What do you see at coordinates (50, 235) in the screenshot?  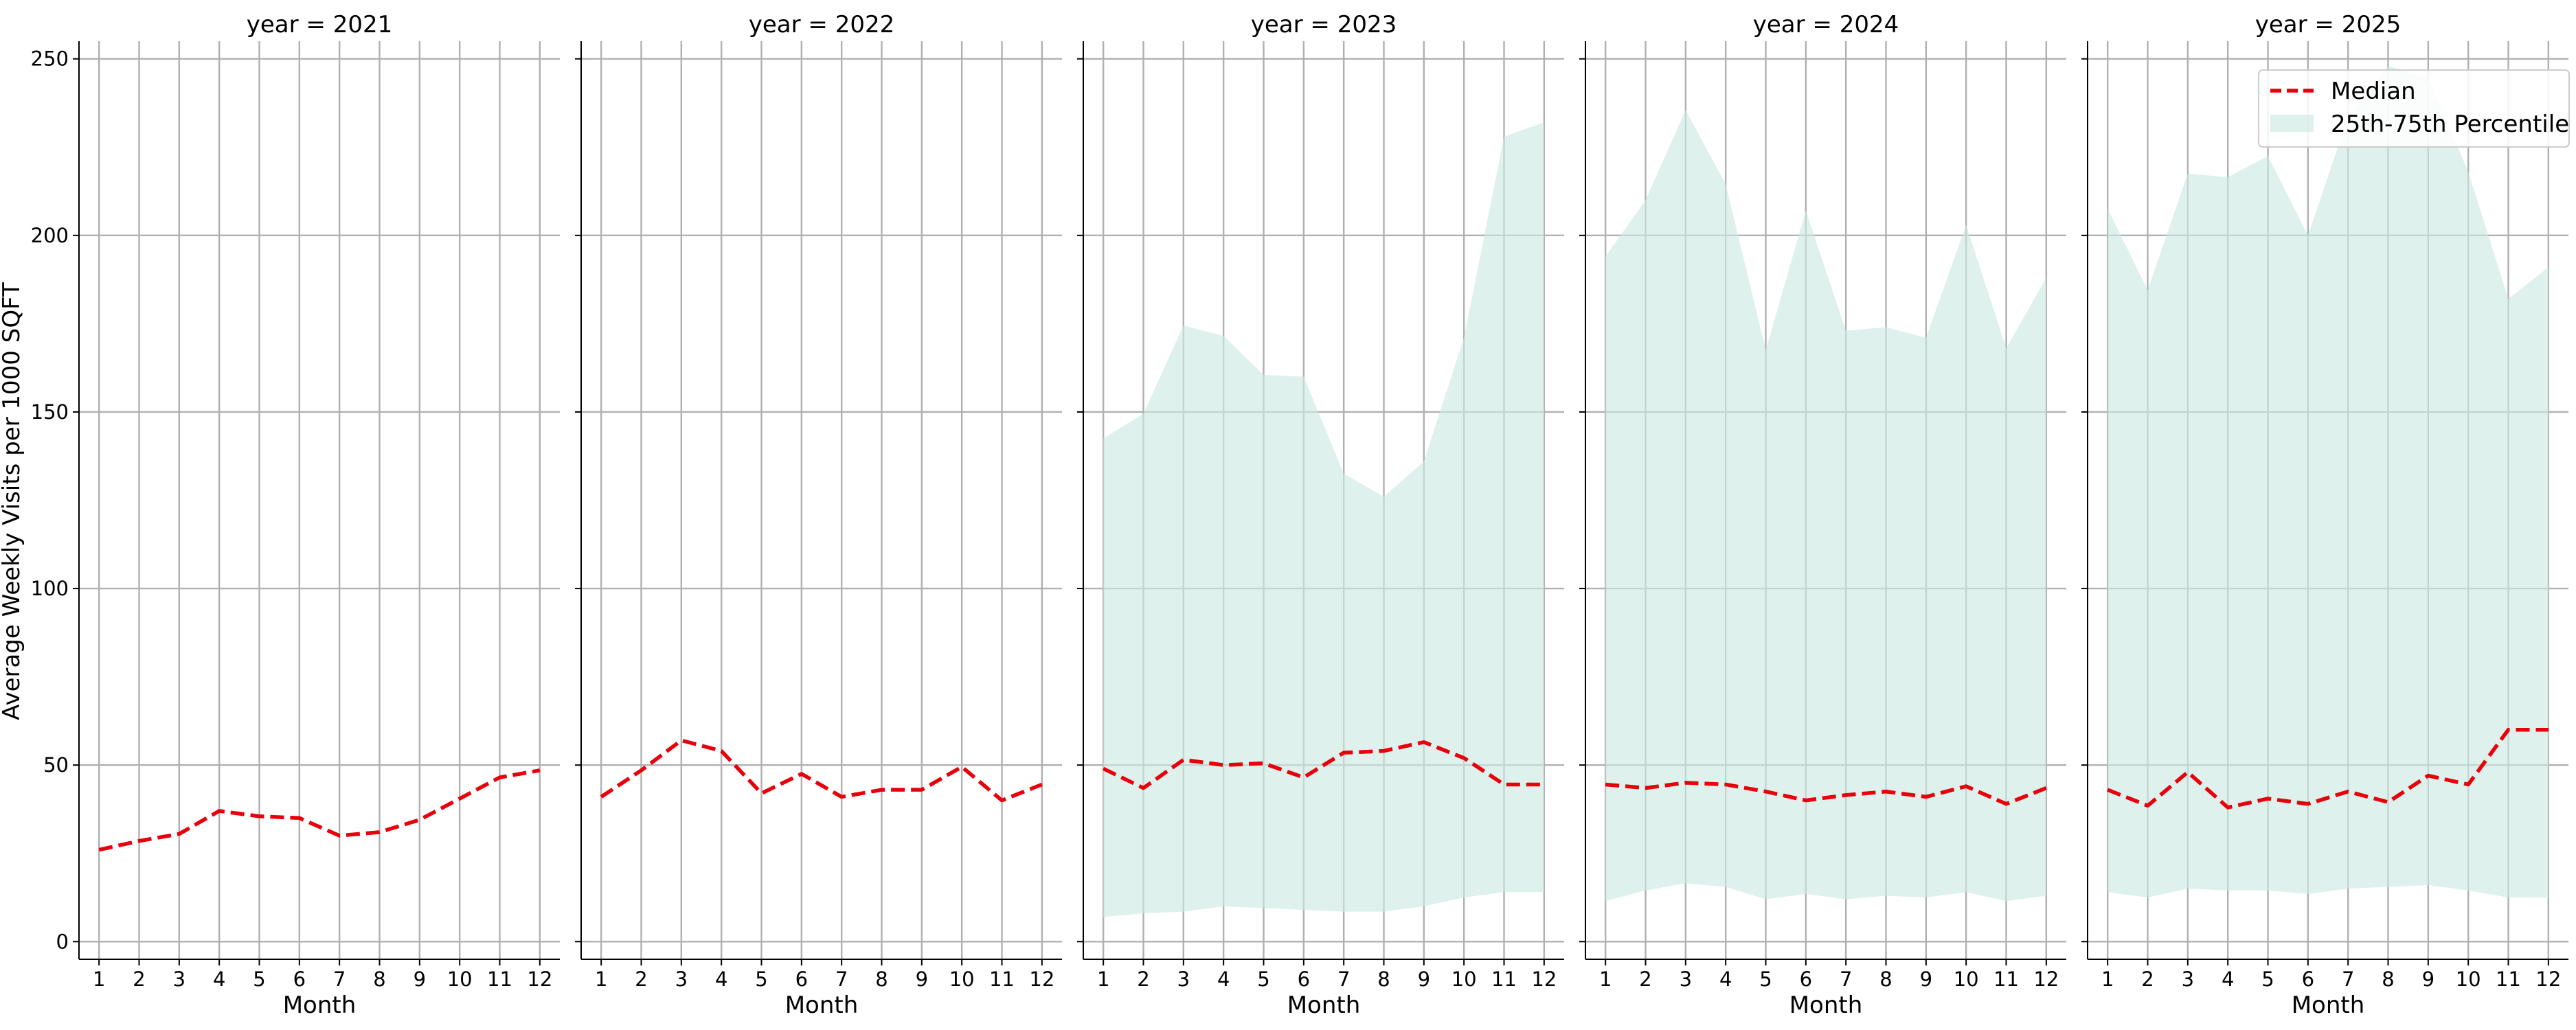 I see `y-tick-label: 200` at bounding box center [50, 235].